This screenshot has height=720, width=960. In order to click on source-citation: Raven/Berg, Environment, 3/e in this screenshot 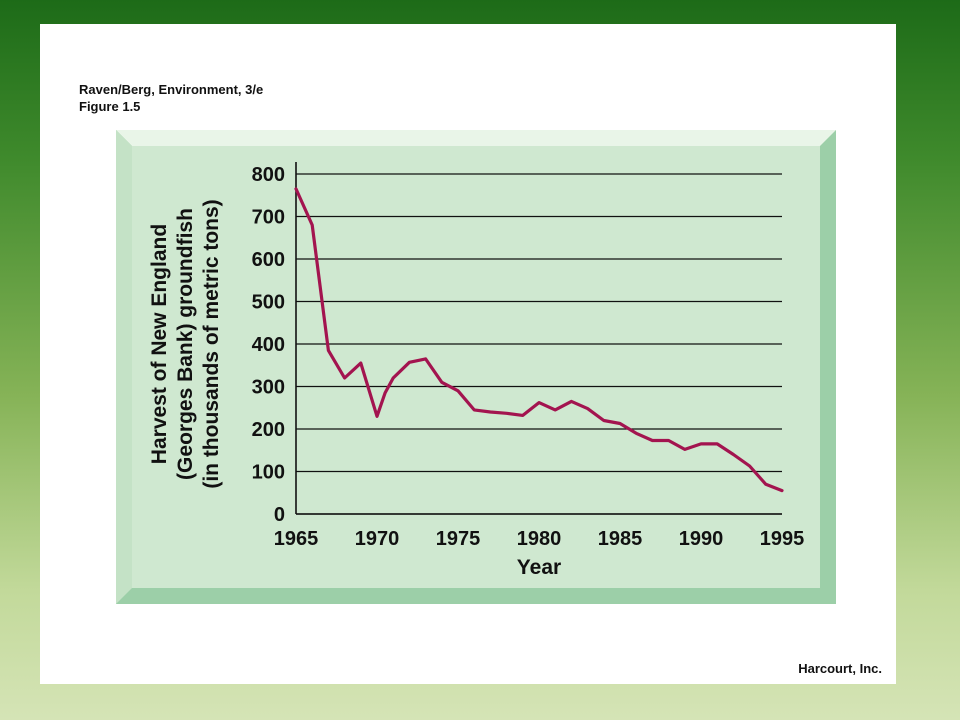, I will do `click(171, 89)`.